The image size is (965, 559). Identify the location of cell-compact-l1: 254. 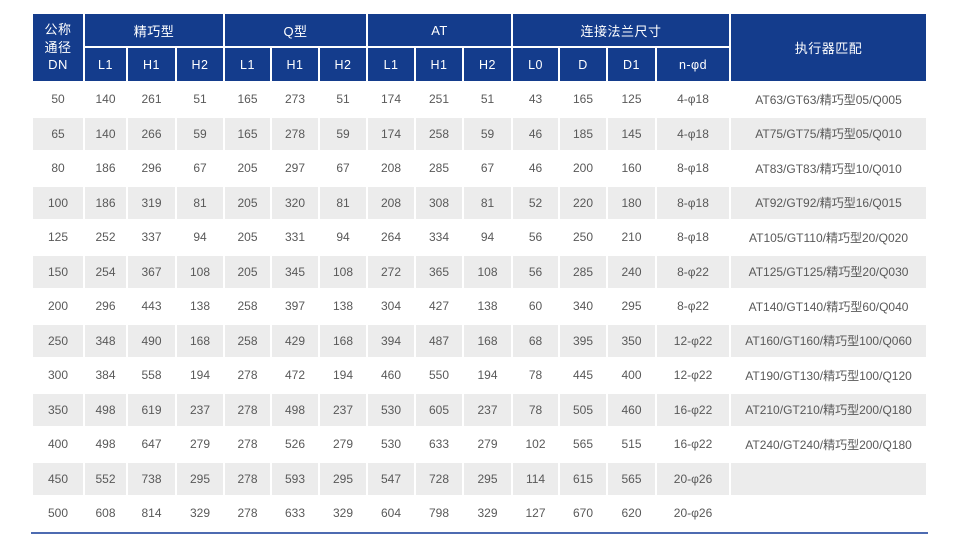
(105, 271).